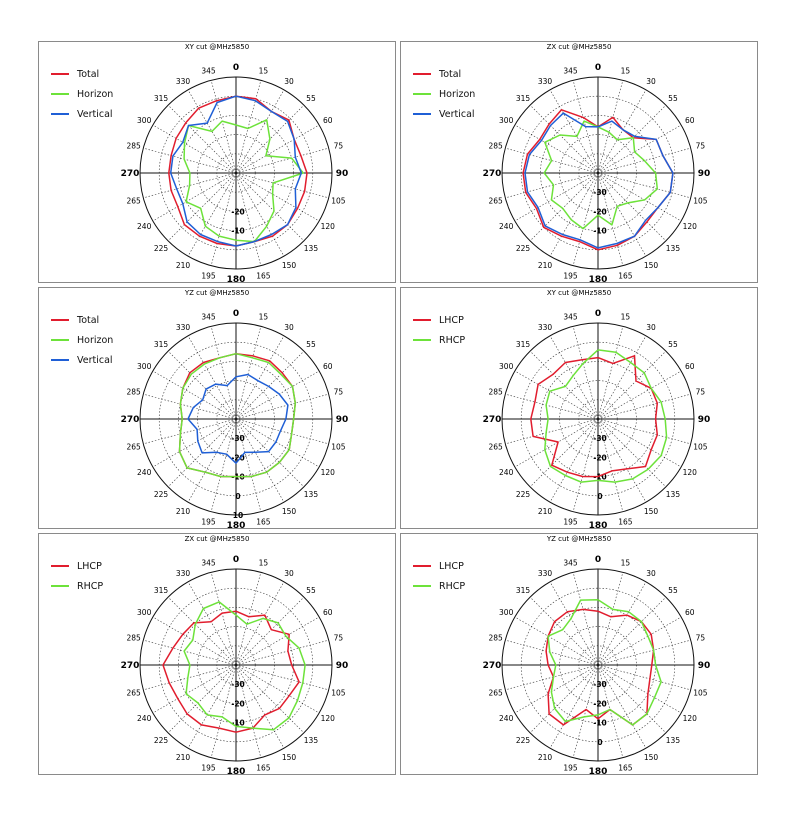 The width and height of the screenshot is (800, 816). I want to click on angle-label: 15, so click(264, 71).